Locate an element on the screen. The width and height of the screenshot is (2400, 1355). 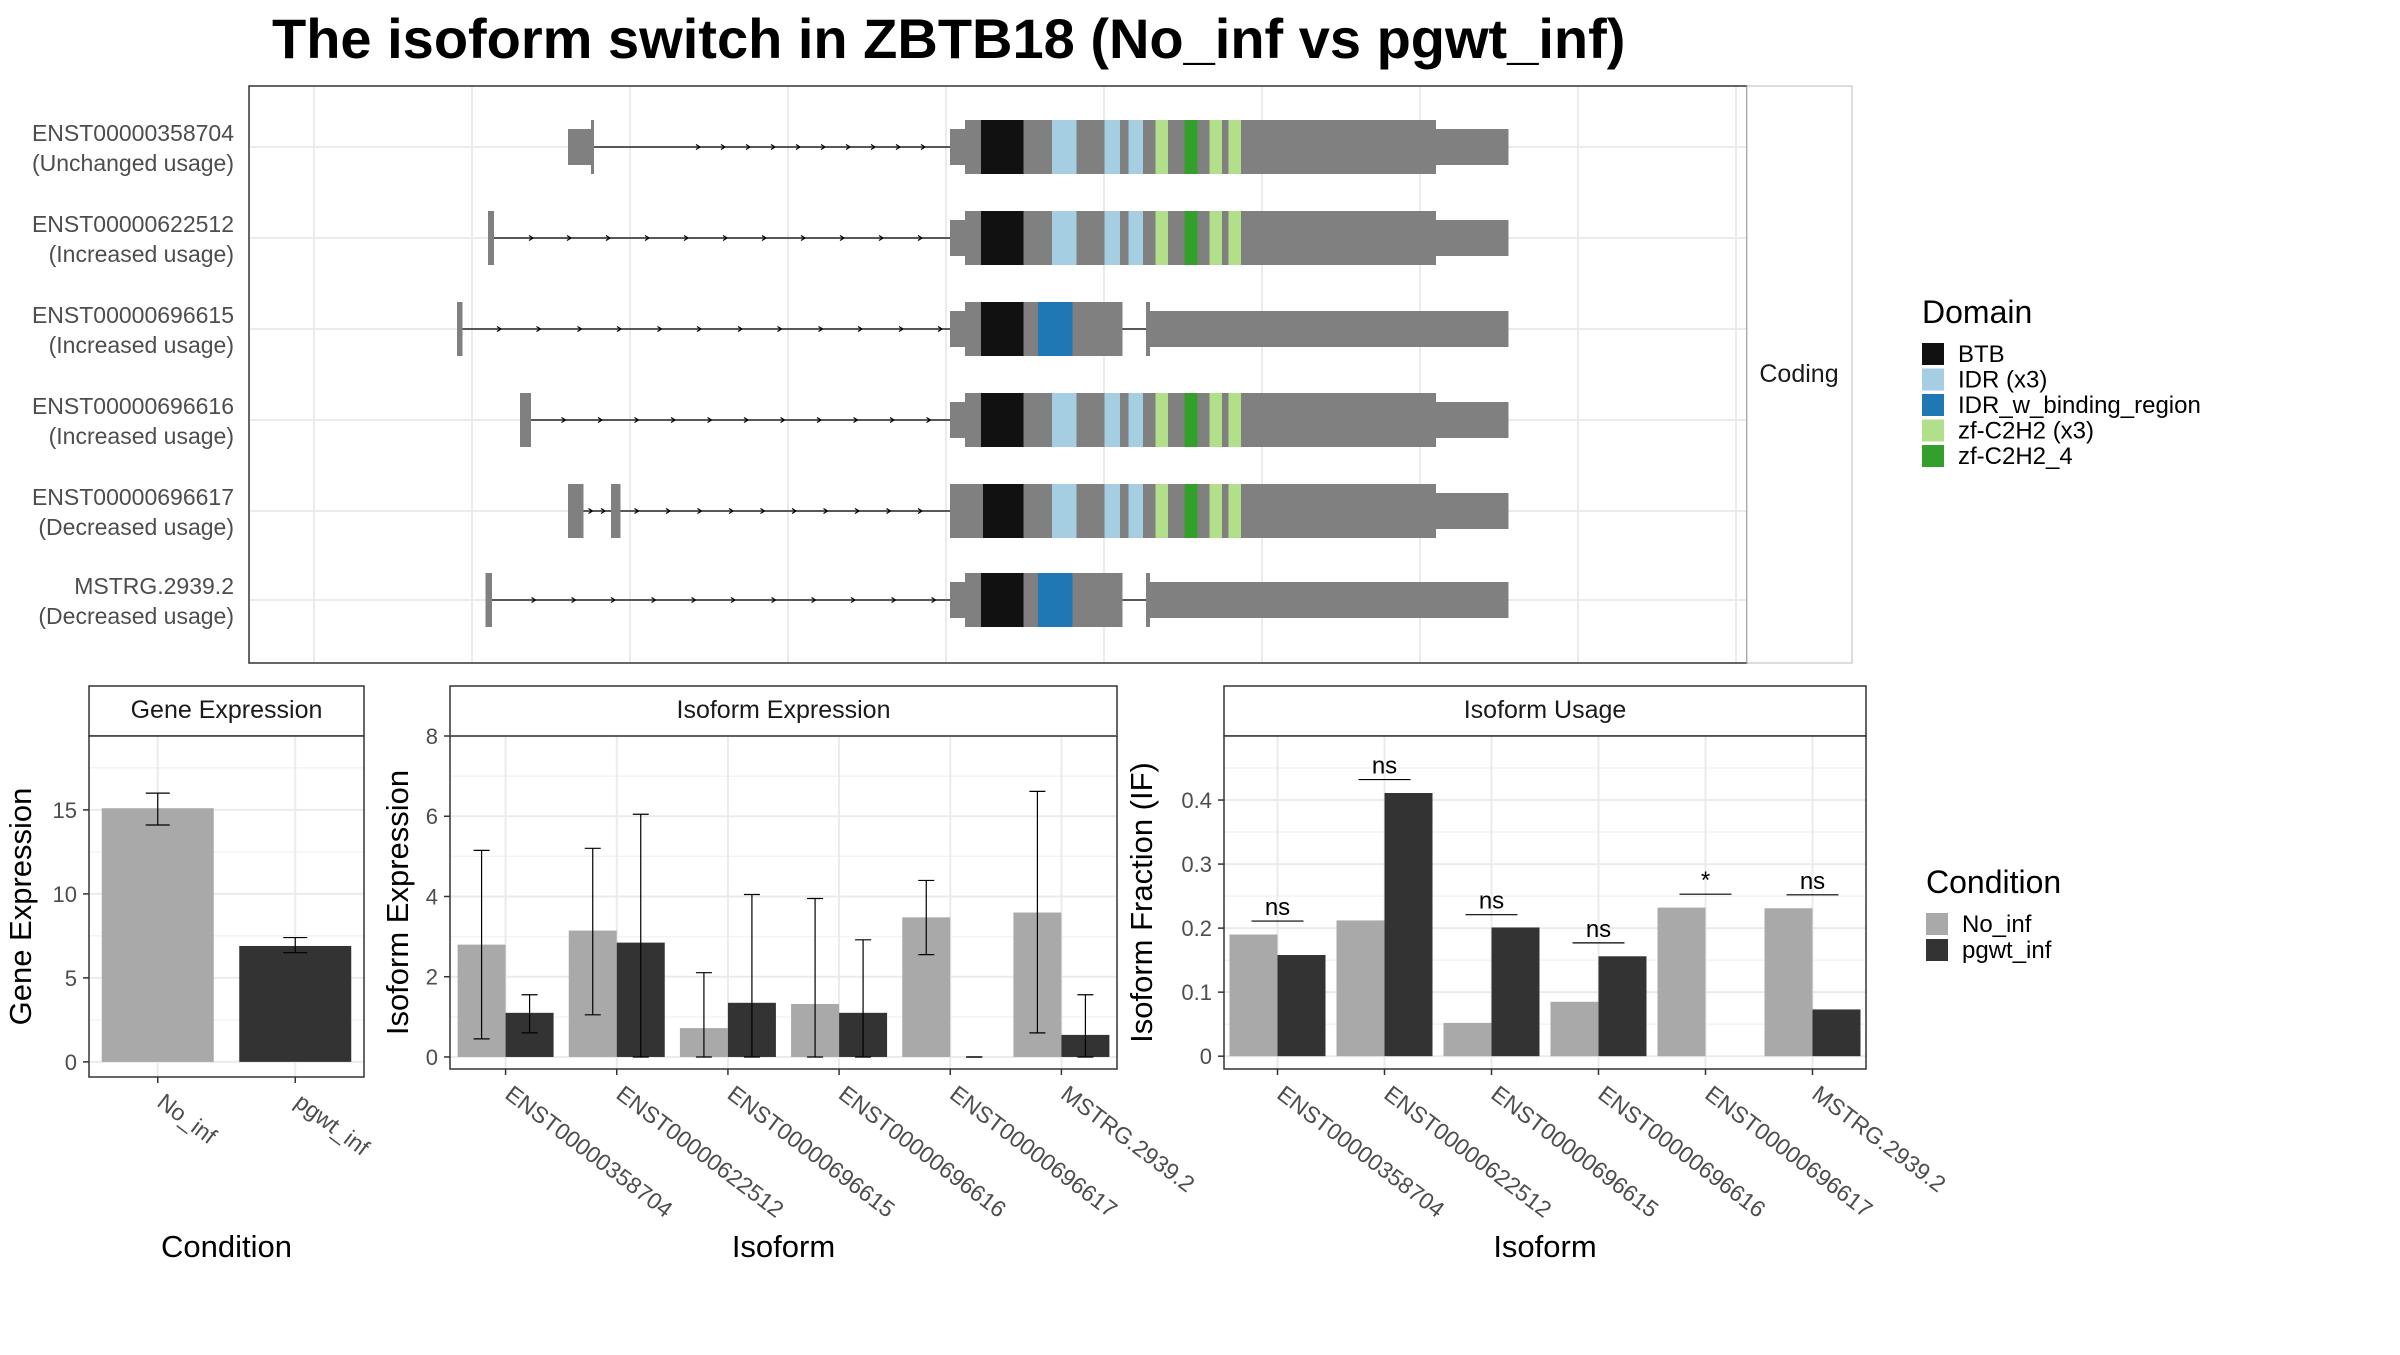
domain-legend-label: zf-C2H2 (x3) is located at coordinates (2026, 431).